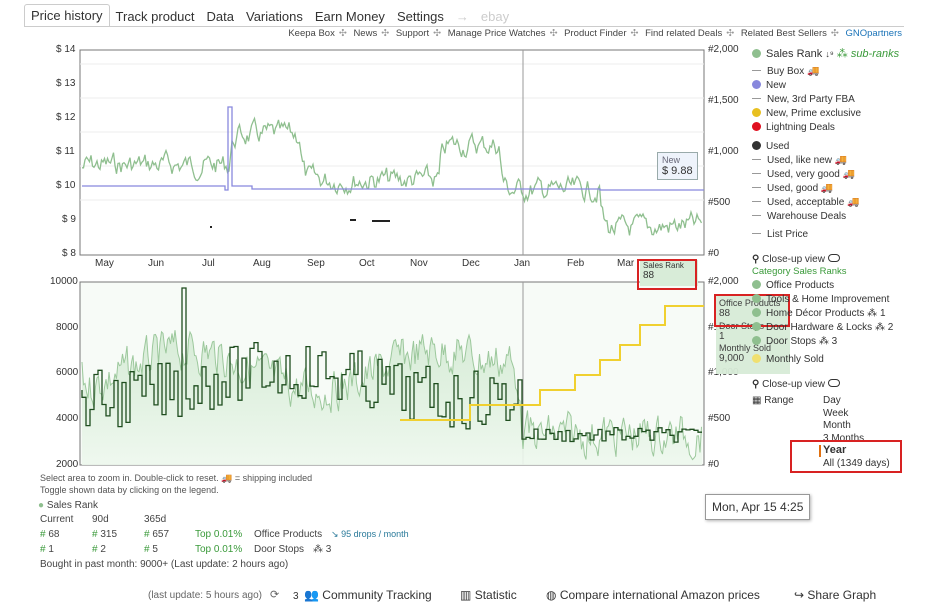 Image resolution: width=948 pixels, height=609 pixels. I want to click on legend-home-decor: Home Décor Products ⁂ 1, so click(819, 313).